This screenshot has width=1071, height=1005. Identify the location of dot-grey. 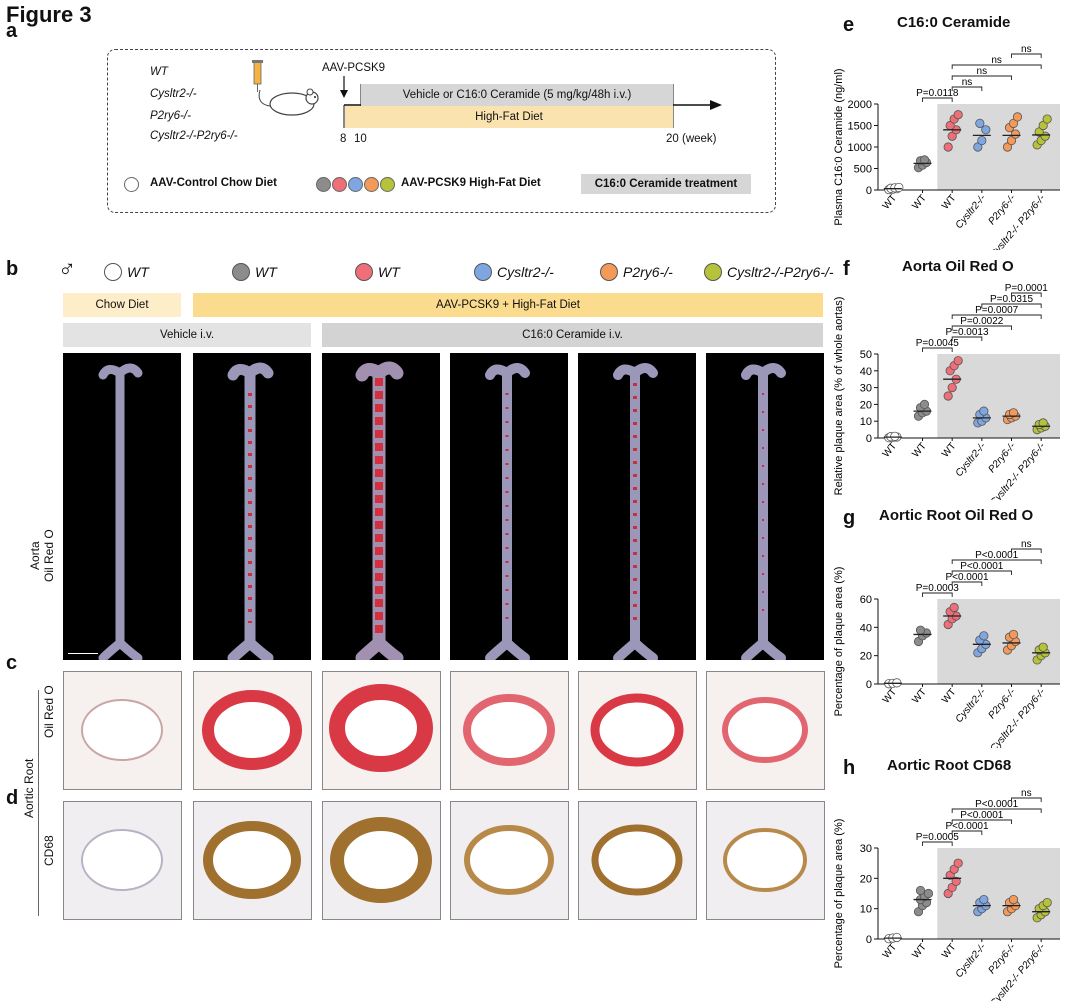
(323, 184).